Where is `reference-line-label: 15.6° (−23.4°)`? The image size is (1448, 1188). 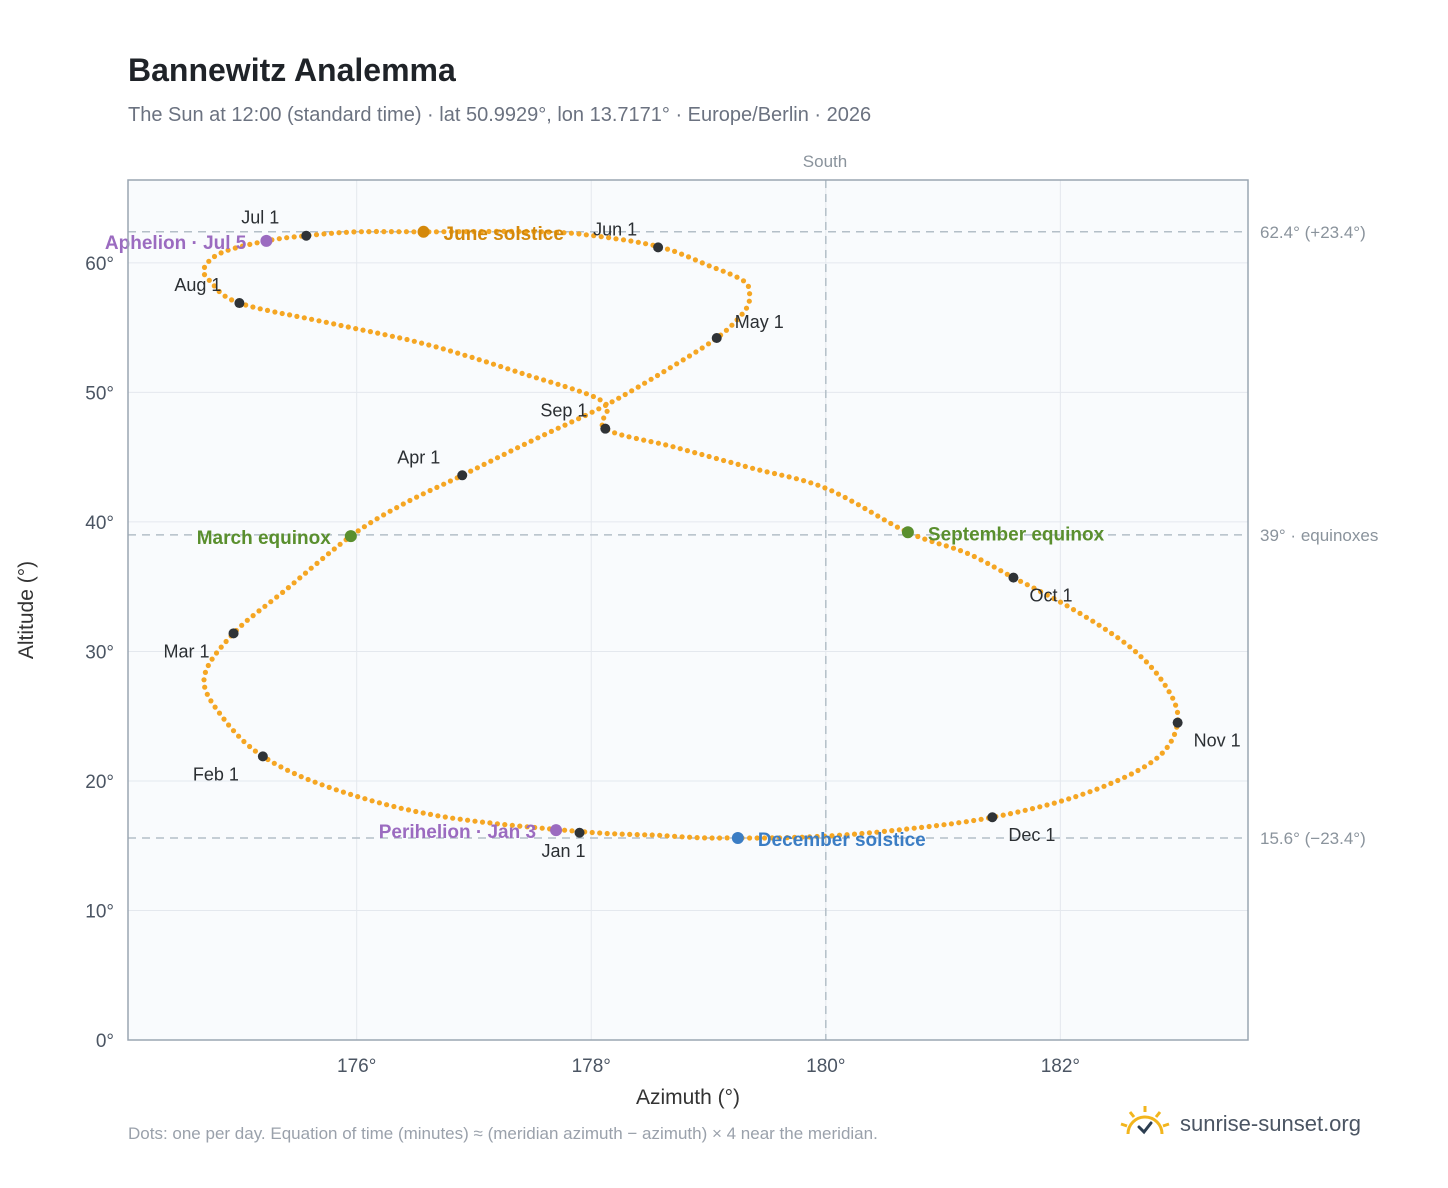
reference-line-label: 15.6° (−23.4°) is located at coordinates (1313, 838).